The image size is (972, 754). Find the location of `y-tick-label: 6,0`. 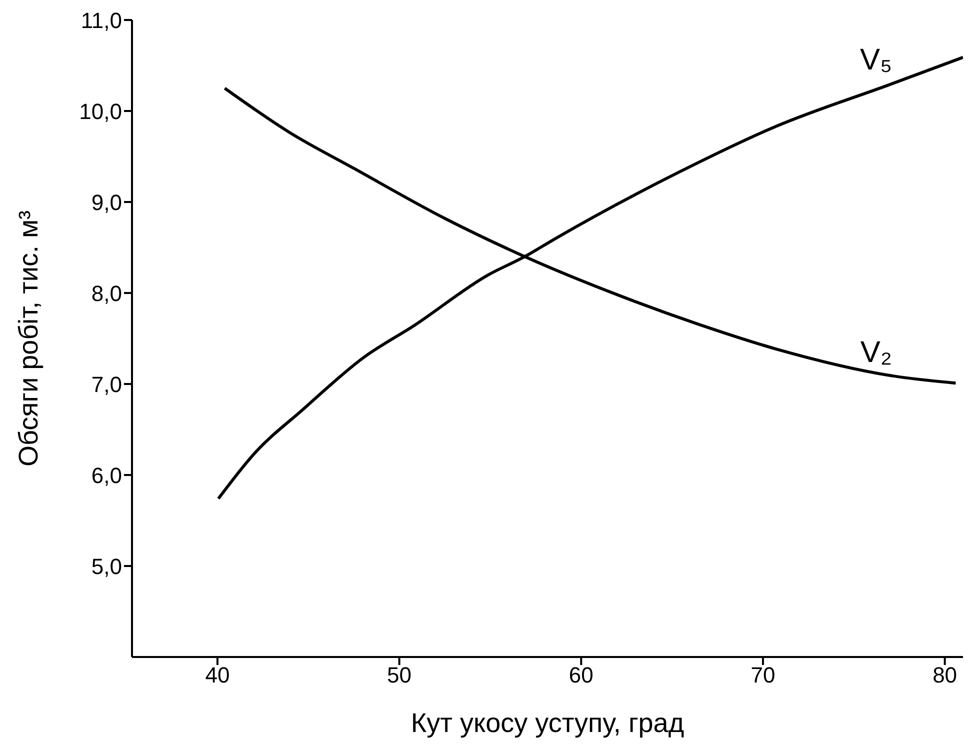

y-tick-label: 6,0 is located at coordinates (106, 475).